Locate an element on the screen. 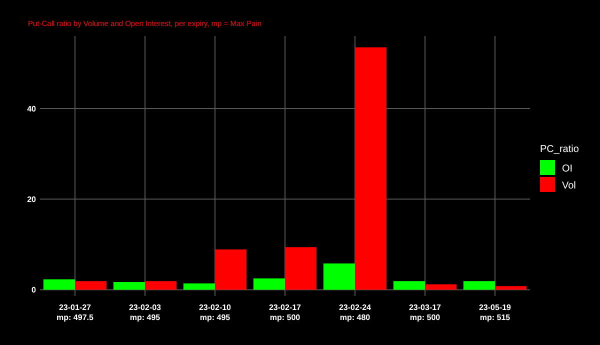 The height and width of the screenshot is (345, 600). legend-label: Vol is located at coordinates (569, 186).